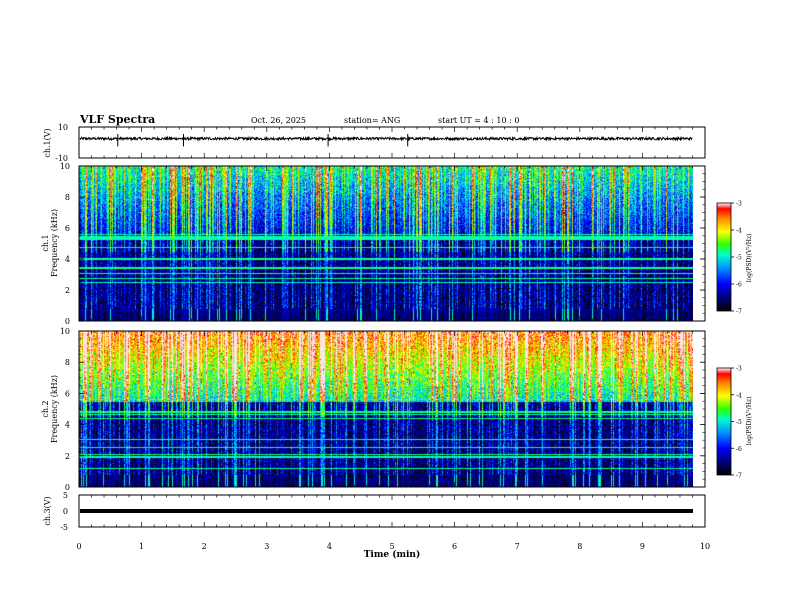  I want to click on ch1-ytick-top: 10, so click(63, 127).